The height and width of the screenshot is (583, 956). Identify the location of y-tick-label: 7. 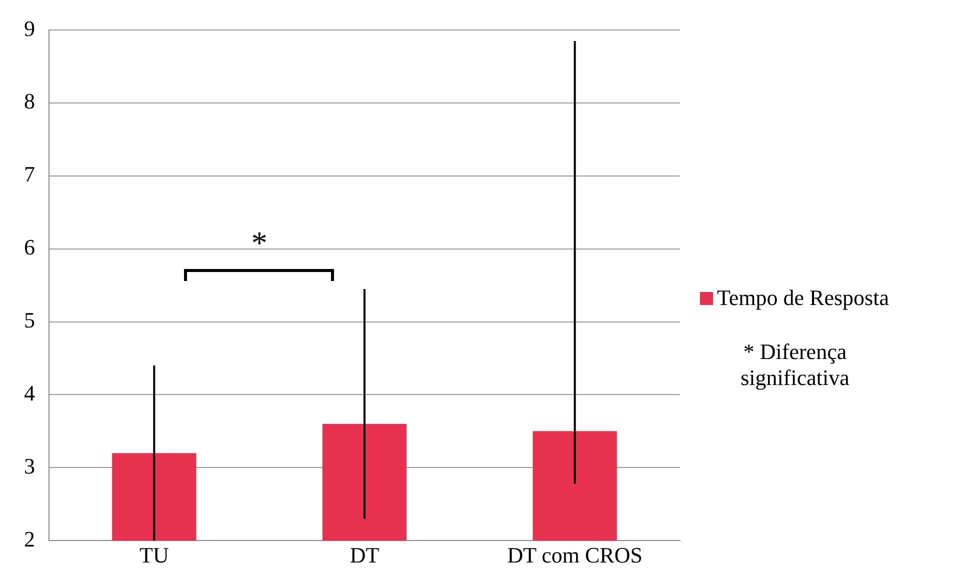
(29, 174).